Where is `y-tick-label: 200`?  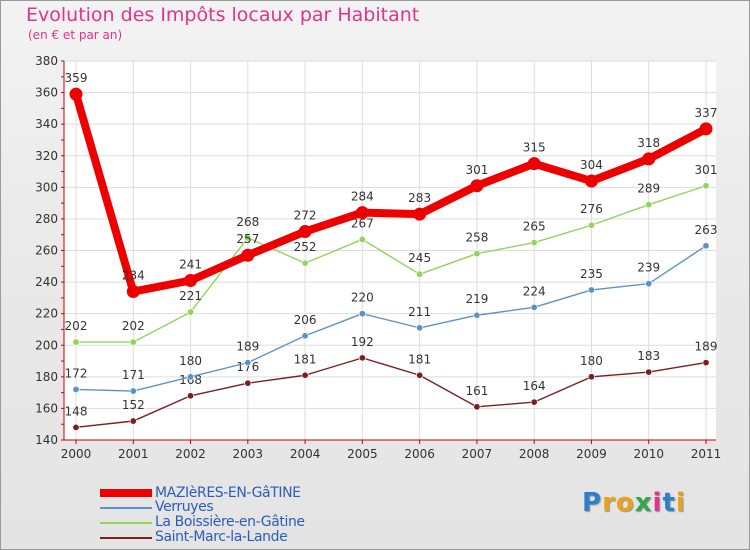 y-tick-label: 200 is located at coordinates (46, 345).